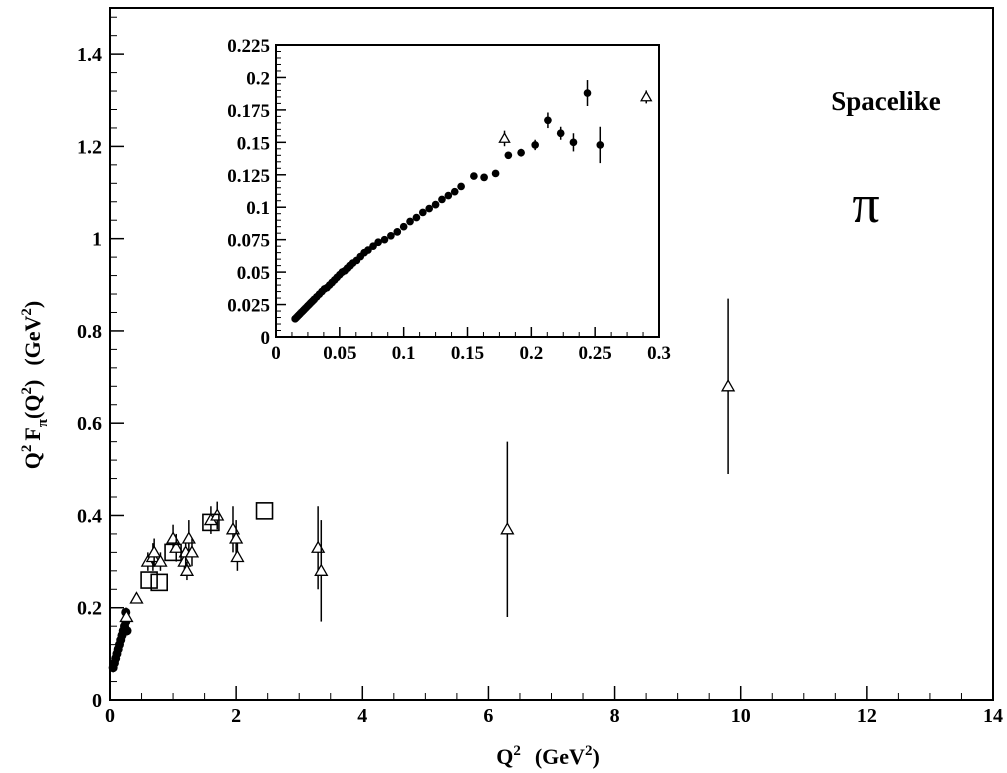  I want to click on x-axis-title-units: (GeV, so click(560, 756).